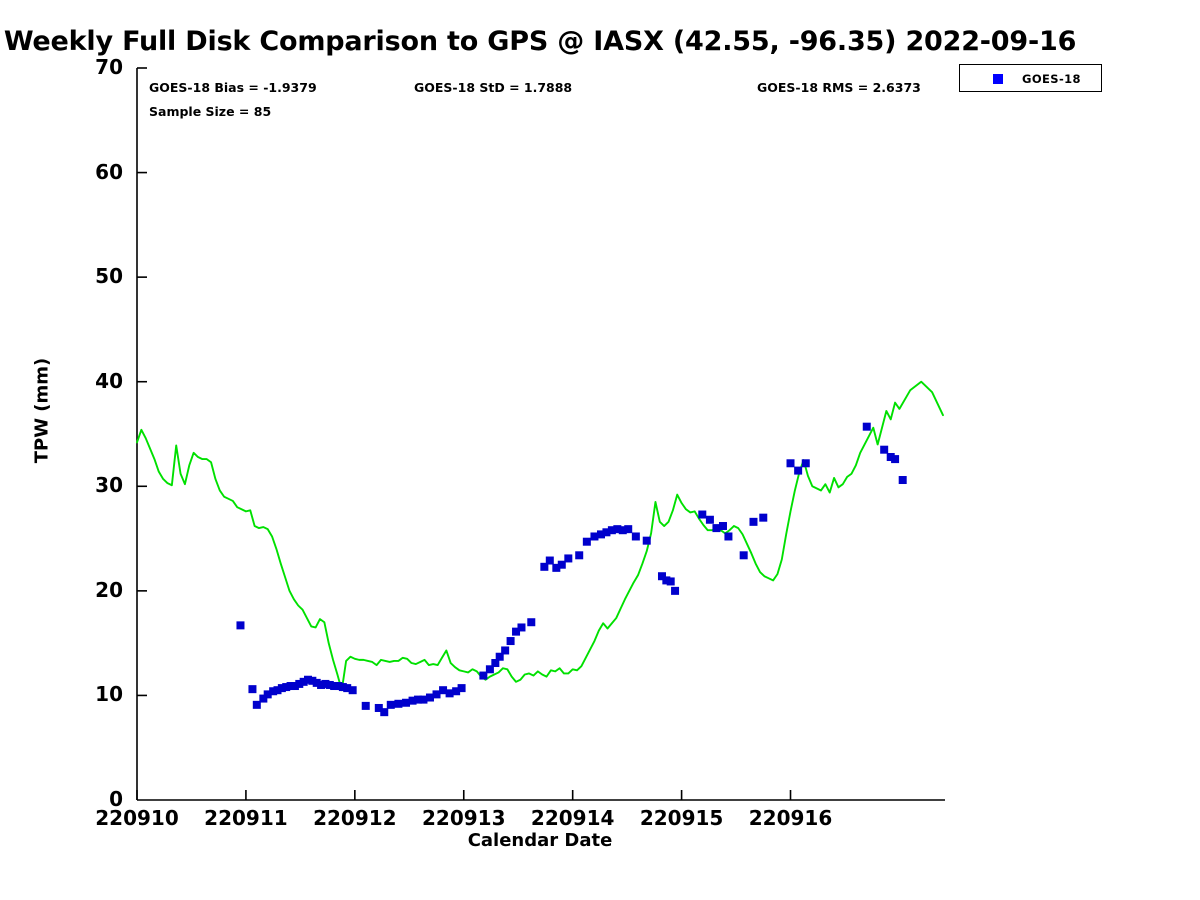 The width and height of the screenshot is (1200, 900). Describe the element at coordinates (109, 67) in the screenshot. I see `y-tick-label: 70` at that location.